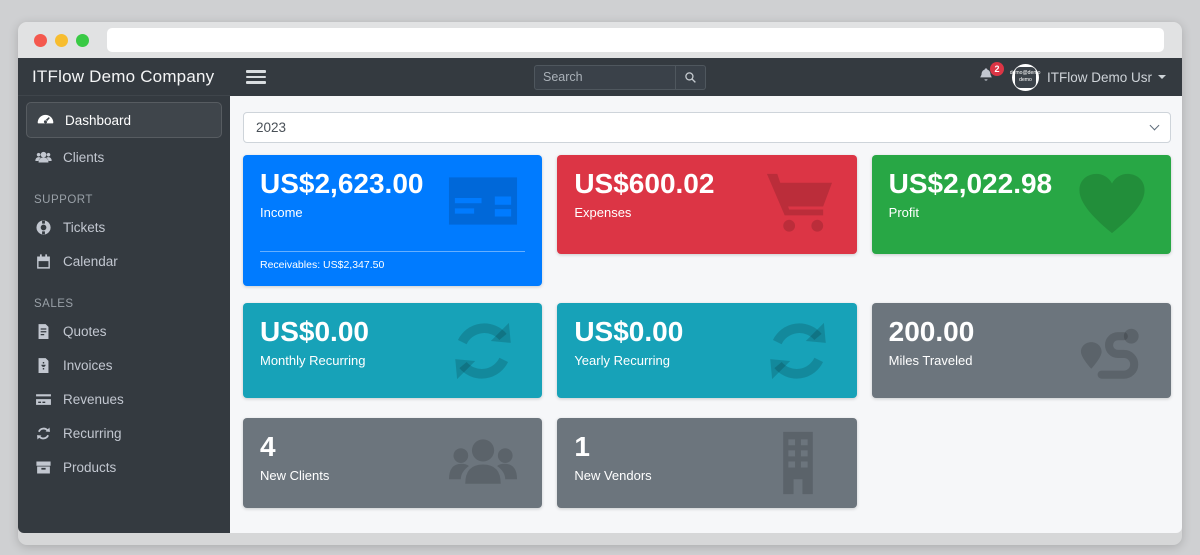 The height and width of the screenshot is (555, 1200). What do you see at coordinates (1162, 77) in the screenshot?
I see `chevron-down-icon` at bounding box center [1162, 77].